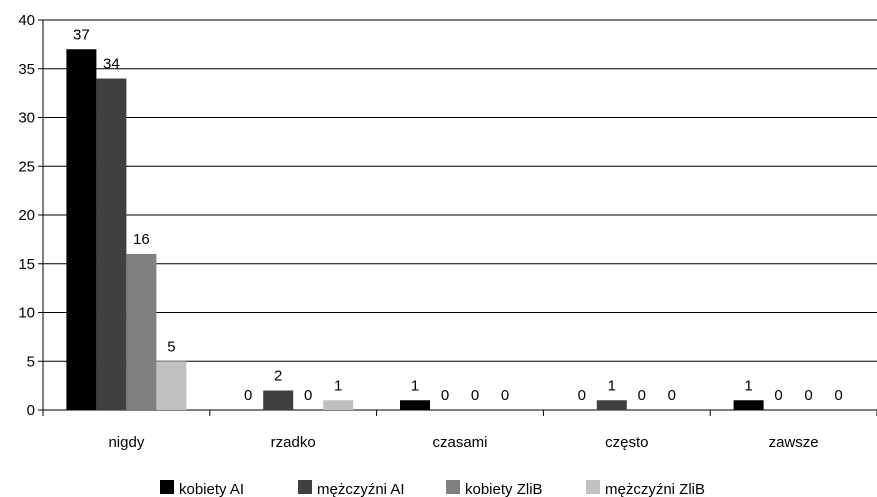 The height and width of the screenshot is (497, 877). What do you see at coordinates (26, 313) in the screenshot?
I see `y-tick-label: 10` at bounding box center [26, 313].